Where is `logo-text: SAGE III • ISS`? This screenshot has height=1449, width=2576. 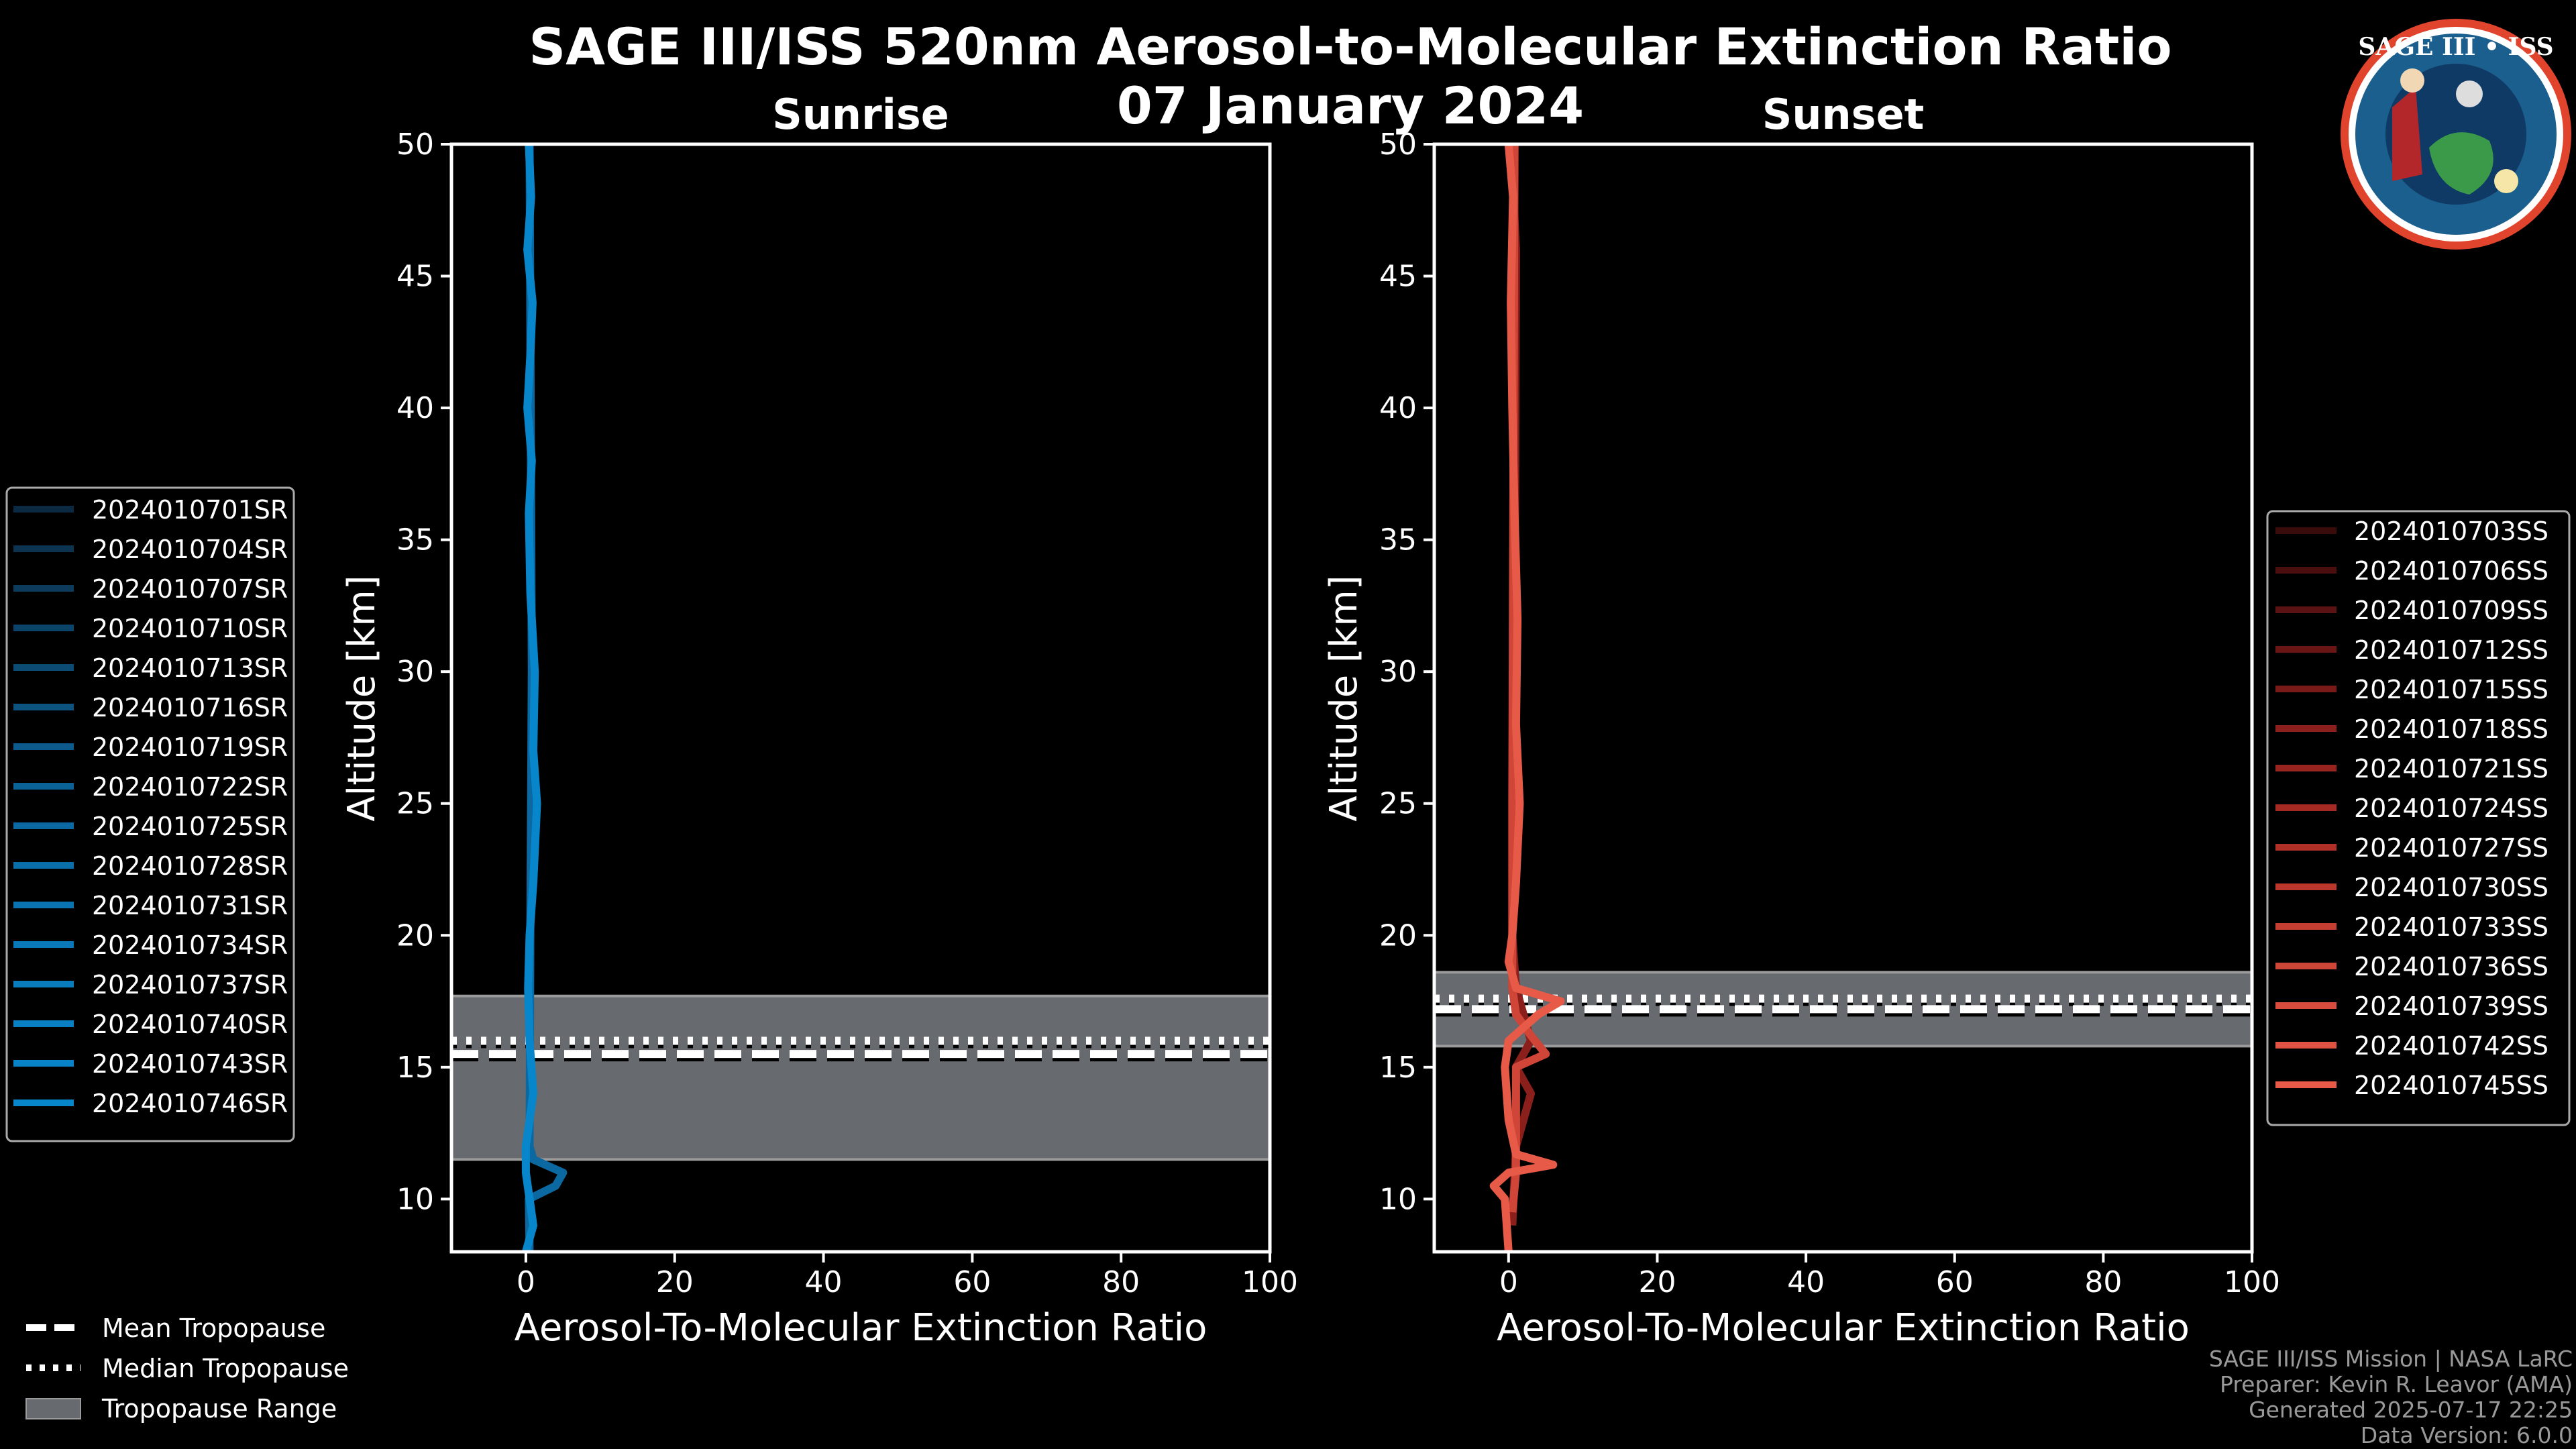 logo-text: SAGE III • ISS is located at coordinates (2455, 47).